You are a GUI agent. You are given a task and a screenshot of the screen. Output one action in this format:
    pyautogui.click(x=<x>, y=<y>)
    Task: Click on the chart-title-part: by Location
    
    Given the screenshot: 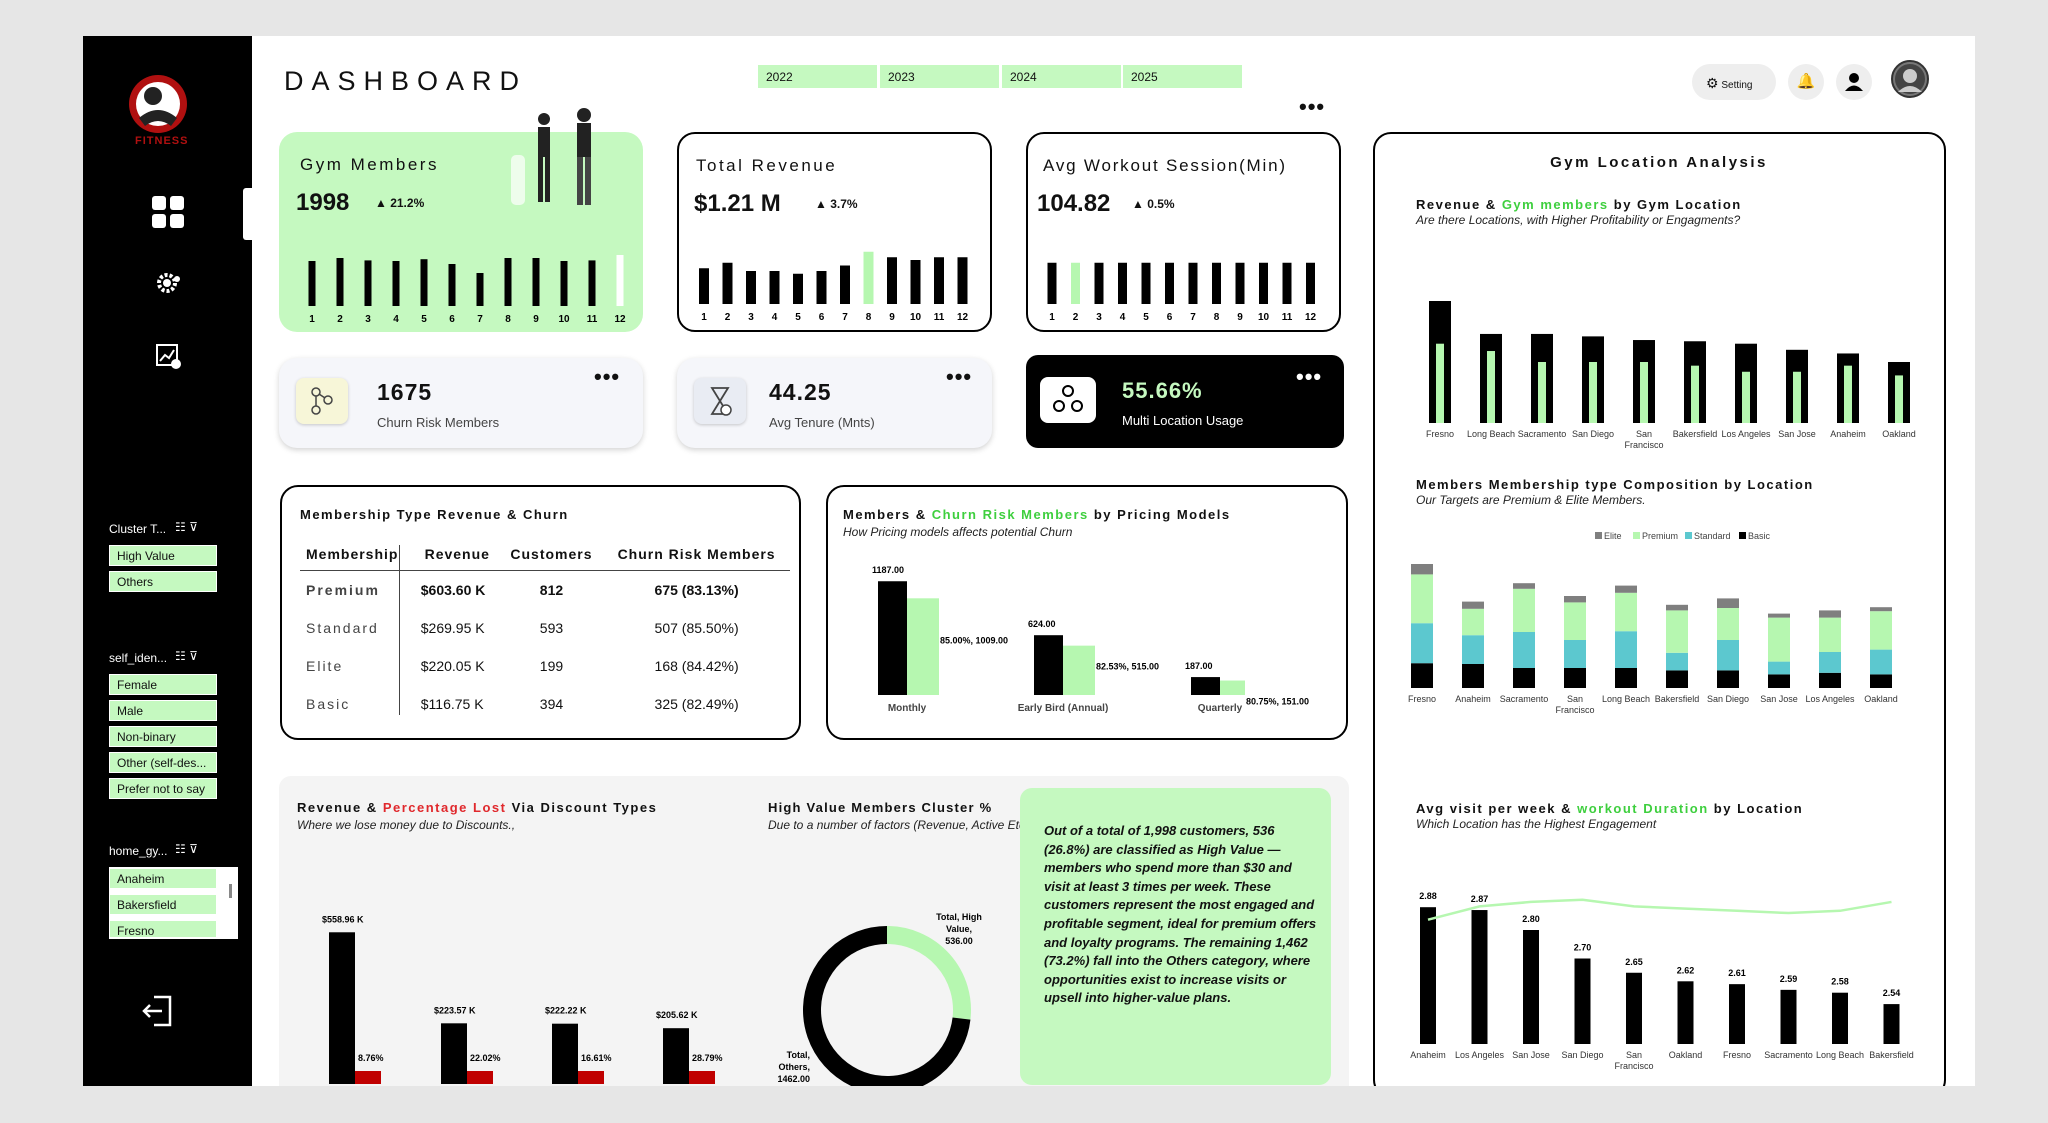 What is the action you would take?
    pyautogui.click(x=1756, y=808)
    